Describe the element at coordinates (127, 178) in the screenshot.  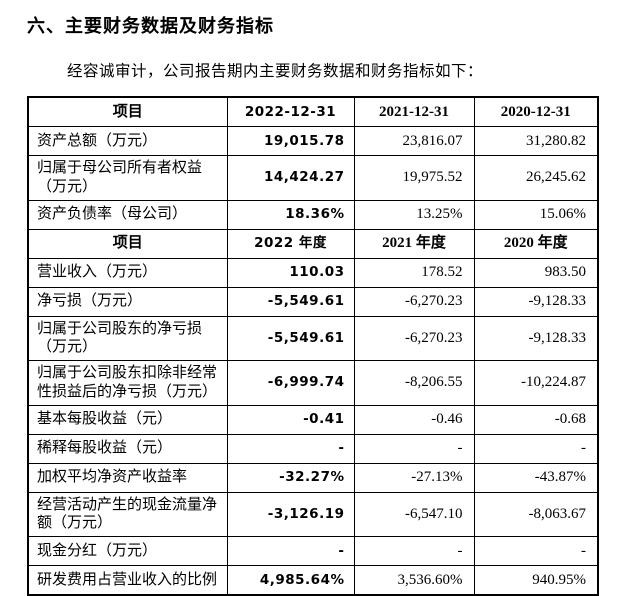
I see `row-label: 归属于母公司所有者权益（万元）` at that location.